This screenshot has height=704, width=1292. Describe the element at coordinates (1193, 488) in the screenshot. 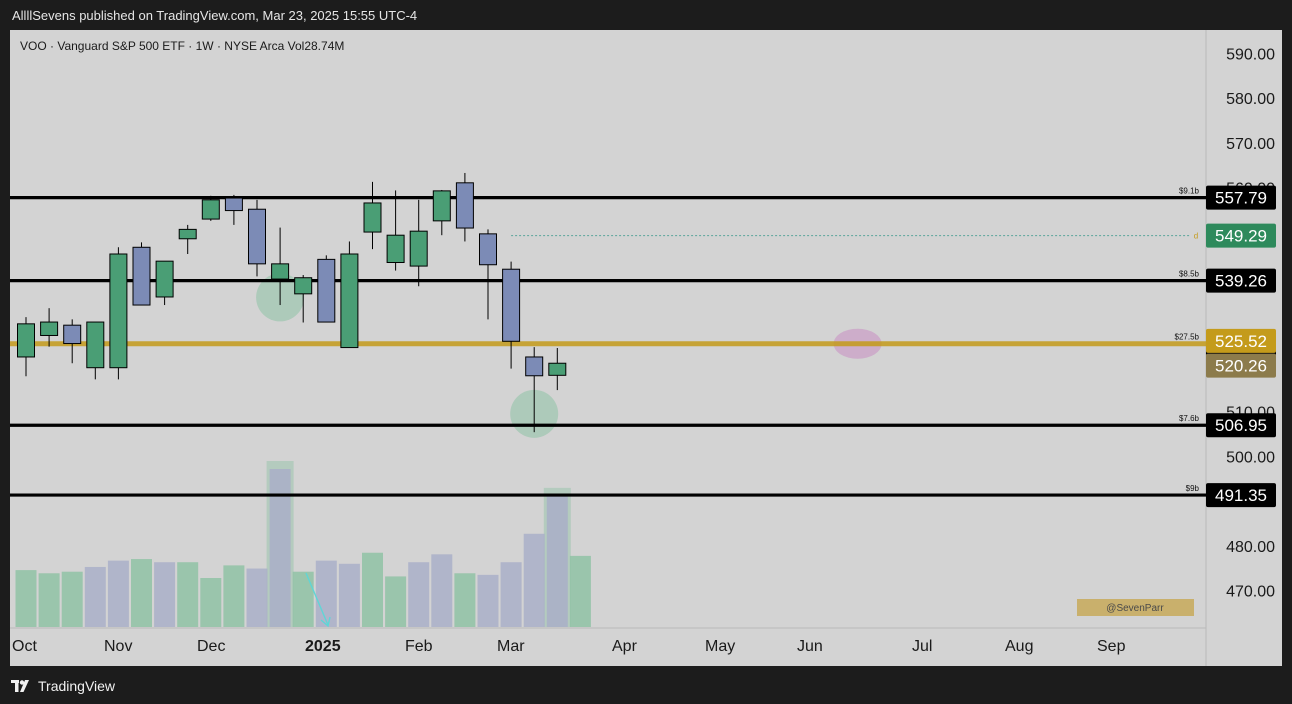

I see `level-note: $9b` at that location.